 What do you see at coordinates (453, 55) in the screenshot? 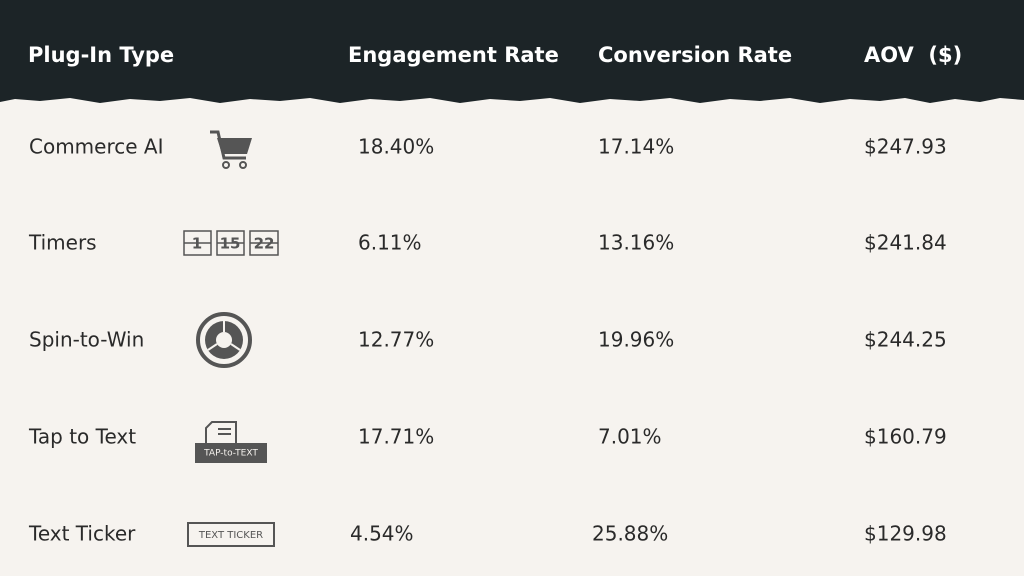
I see `header-cell: Engagement Rate` at bounding box center [453, 55].